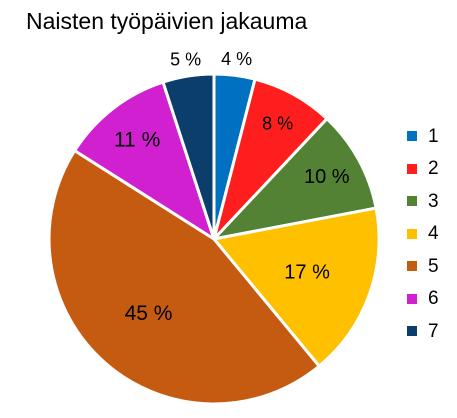  I want to click on legend-item-7: 7, so click(423, 331).